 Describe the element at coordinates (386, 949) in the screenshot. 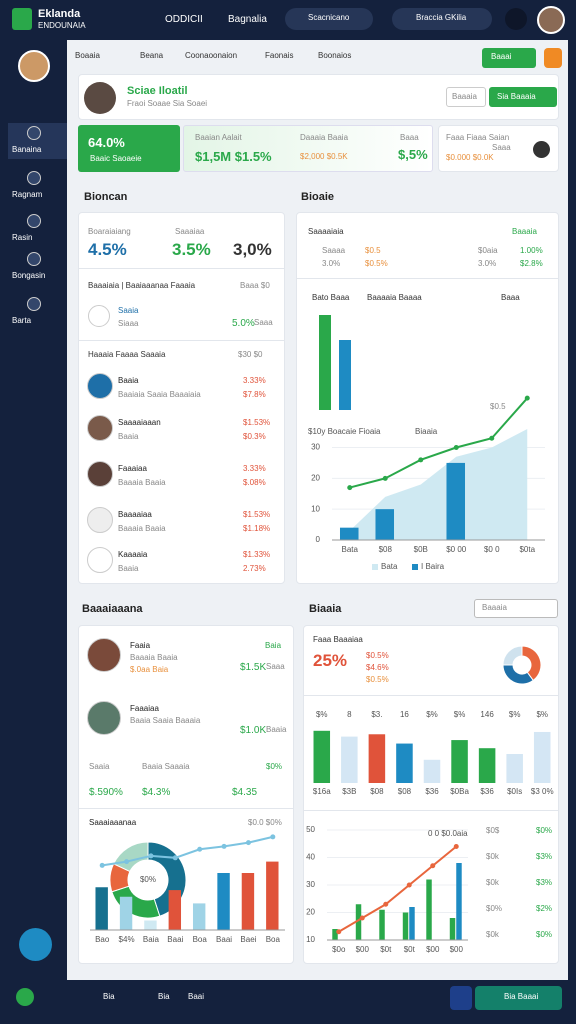

I see `x-tick-label: $0t` at that location.